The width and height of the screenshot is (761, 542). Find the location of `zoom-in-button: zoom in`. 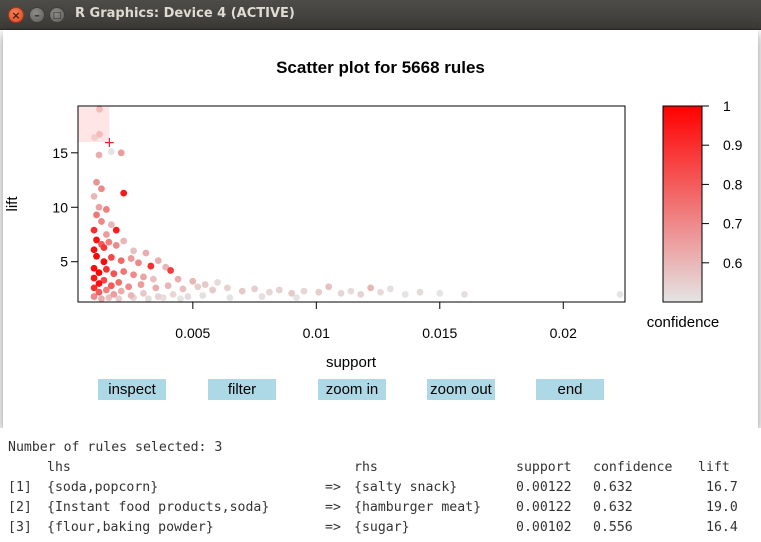

zoom-in-button: zoom in is located at coordinates (352, 389).